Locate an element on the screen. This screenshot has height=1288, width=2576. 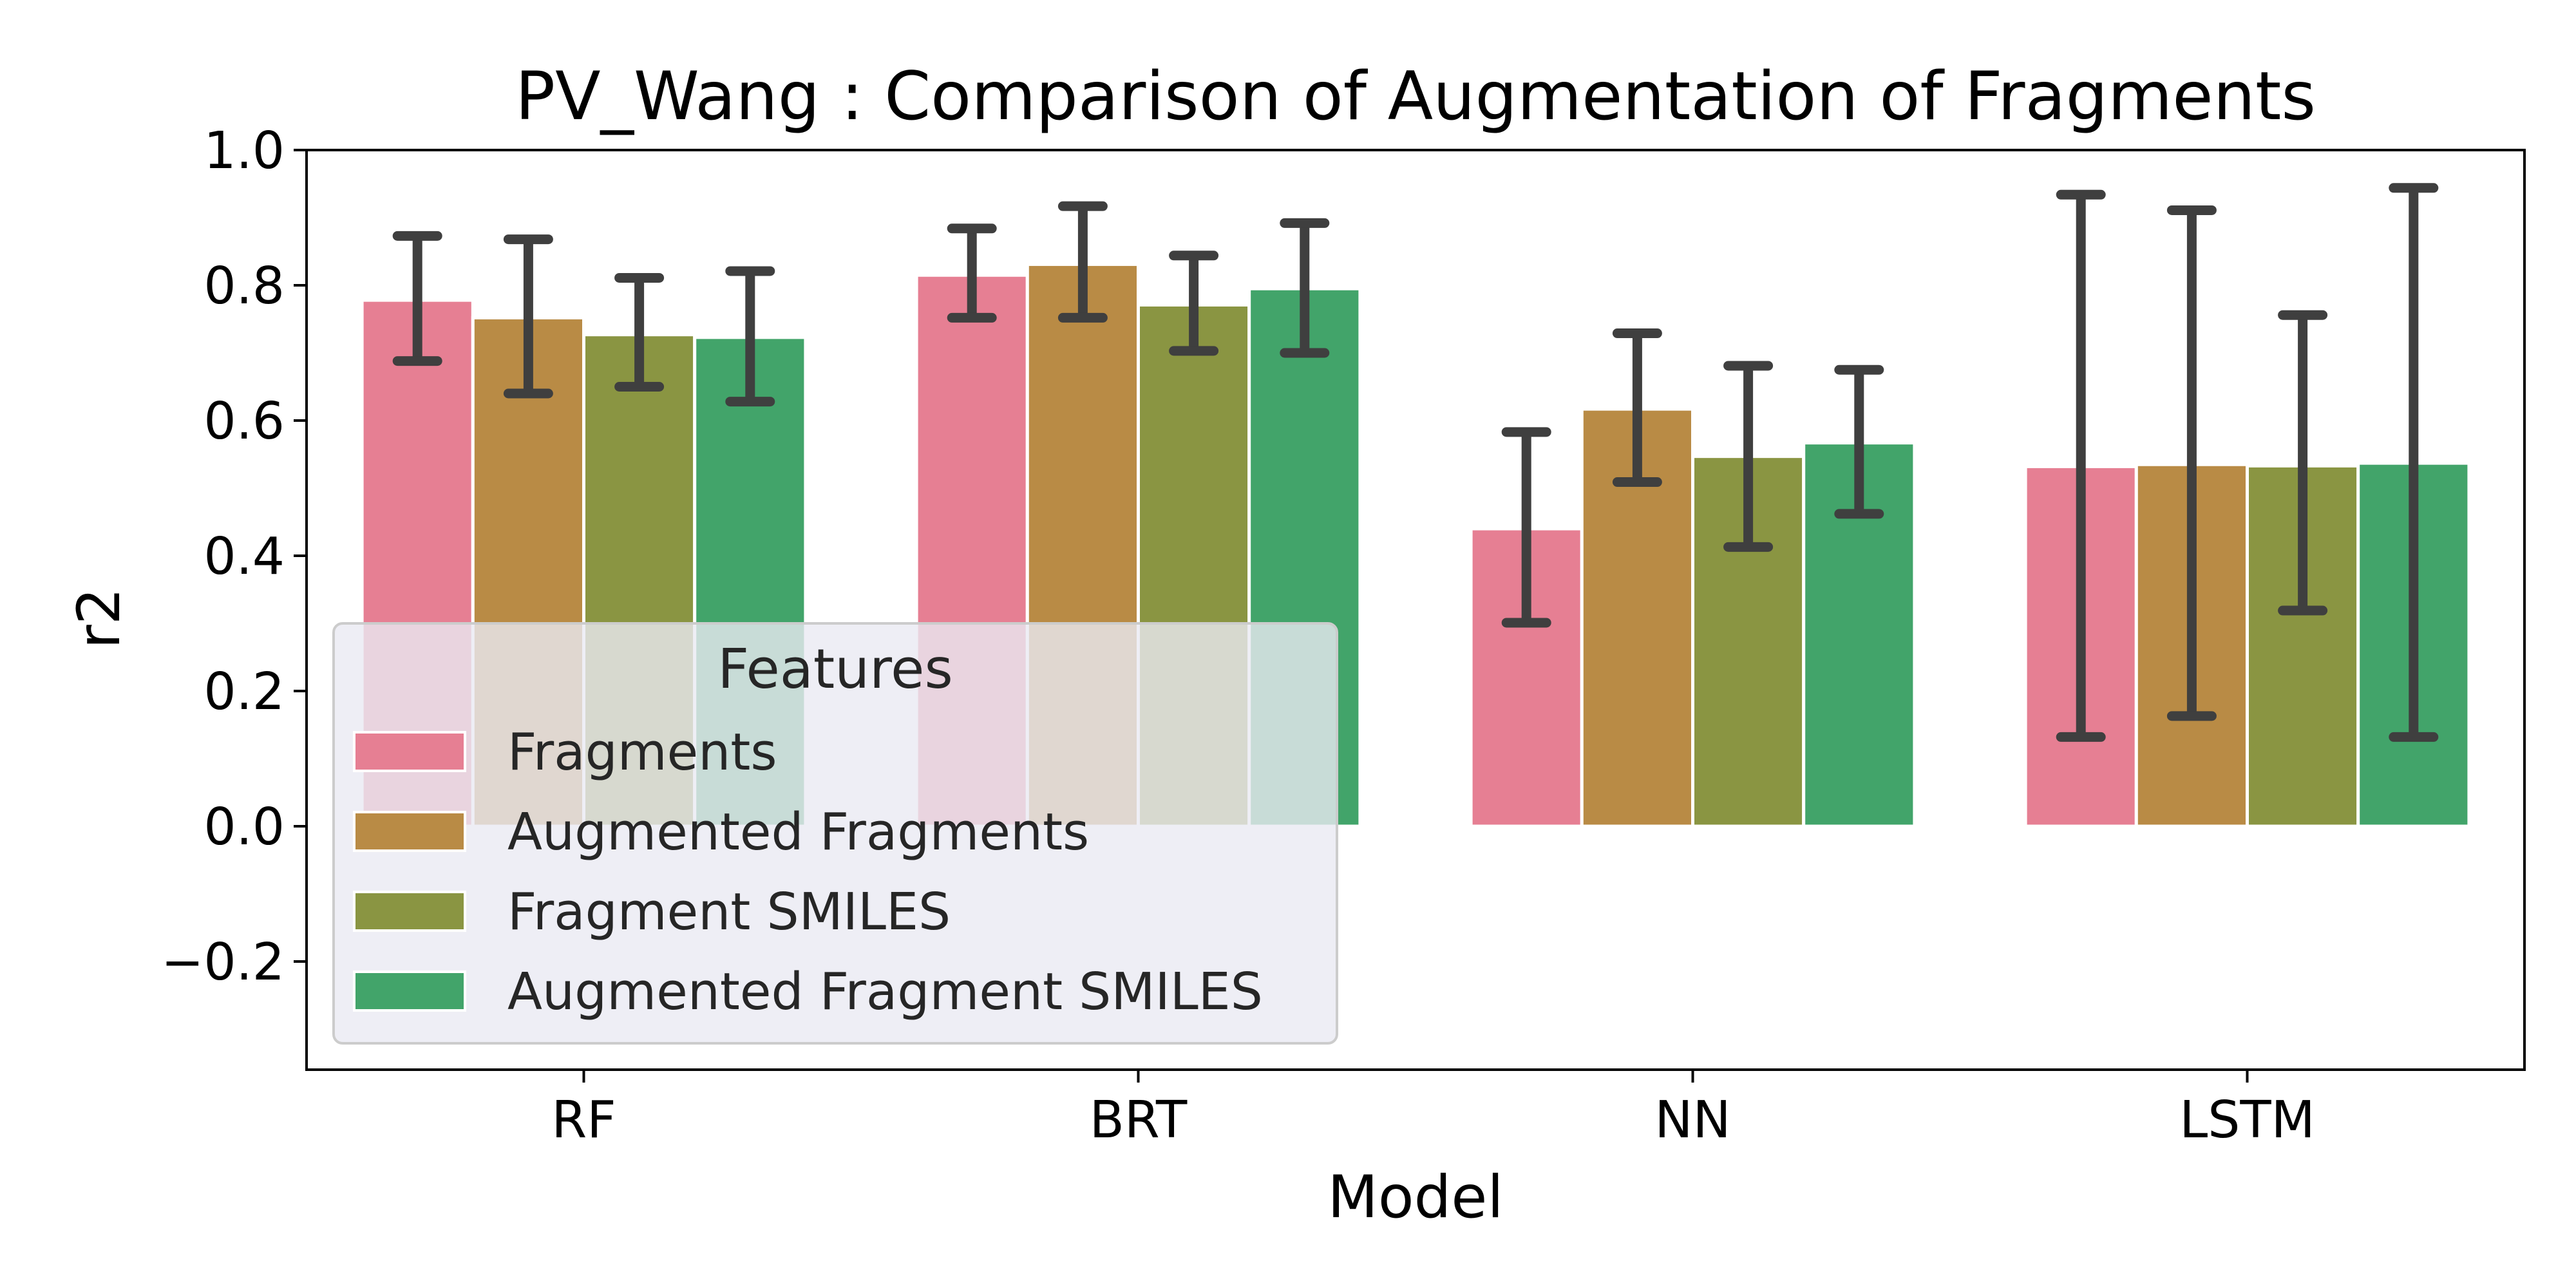
legend-box is located at coordinates (835, 834).